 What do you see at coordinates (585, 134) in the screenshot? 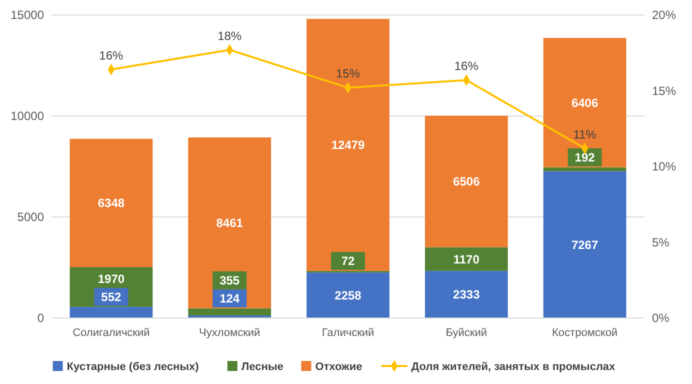
I see `data-label: 11%` at bounding box center [585, 134].